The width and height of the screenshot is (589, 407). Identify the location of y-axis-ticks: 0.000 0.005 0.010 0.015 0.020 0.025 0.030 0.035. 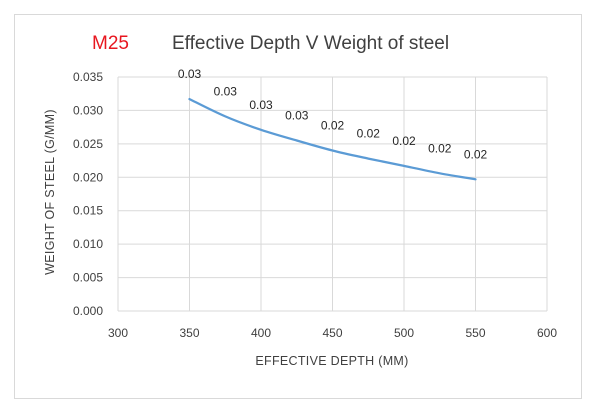
(88, 194).